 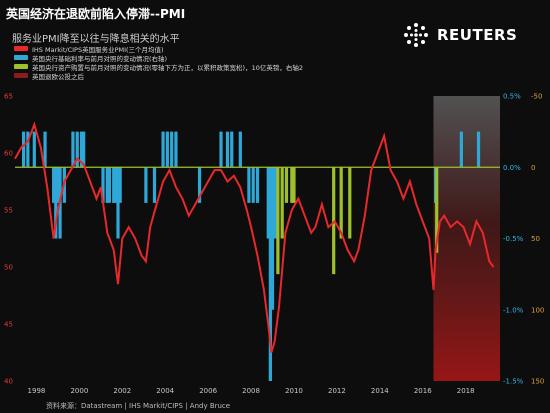 What do you see at coordinates (512, 168) in the screenshot?
I see `y-right1-tick-label: 0.0%` at bounding box center [512, 168].